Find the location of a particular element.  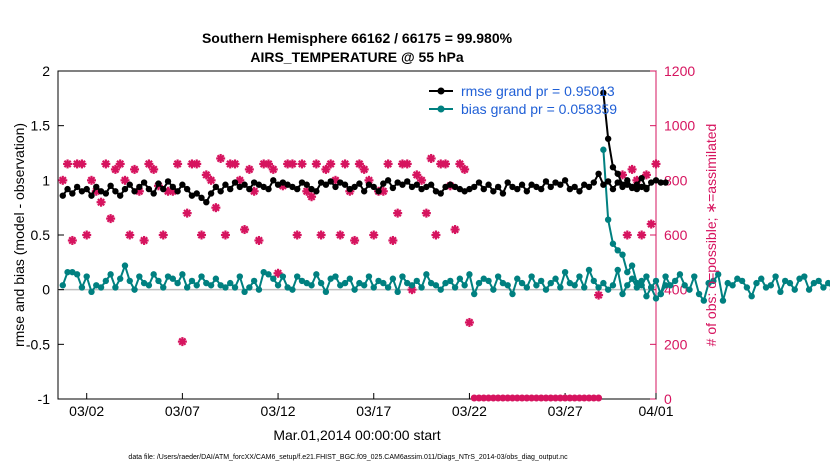

left-tick-label: -1 is located at coordinates (44, 399).